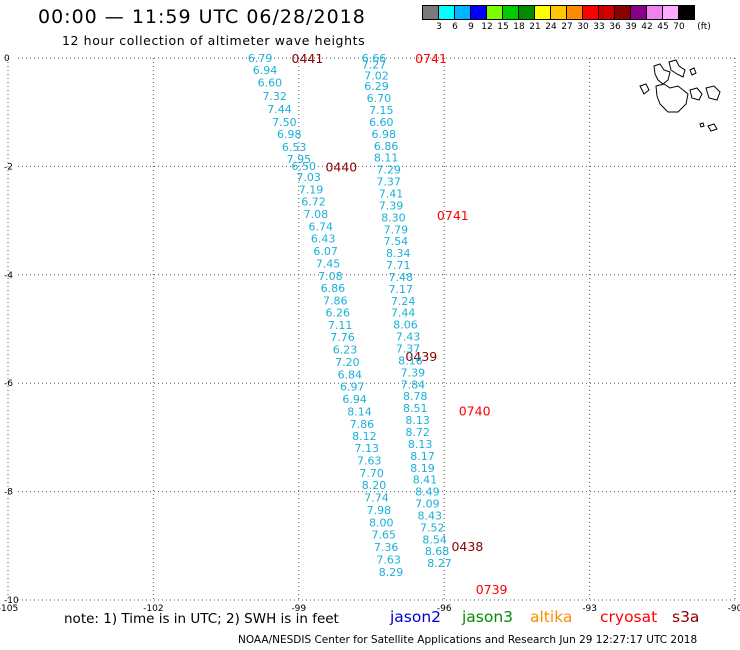  What do you see at coordinates (354, 399) in the screenshot?
I see `wave-height-value: 6.94` at bounding box center [354, 399].